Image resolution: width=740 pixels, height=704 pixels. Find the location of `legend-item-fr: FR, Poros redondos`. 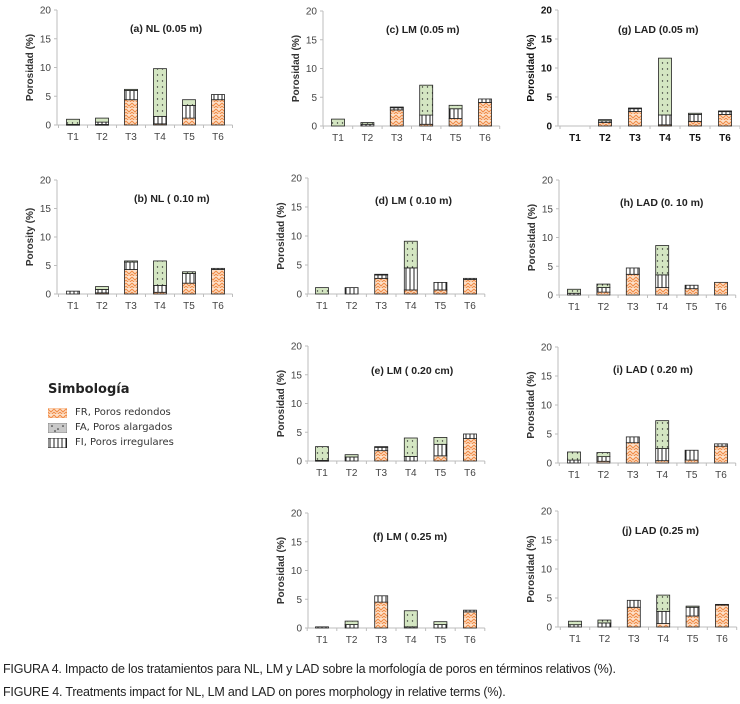

legend-item-fr: FR, Poros redondos is located at coordinates (111, 412).